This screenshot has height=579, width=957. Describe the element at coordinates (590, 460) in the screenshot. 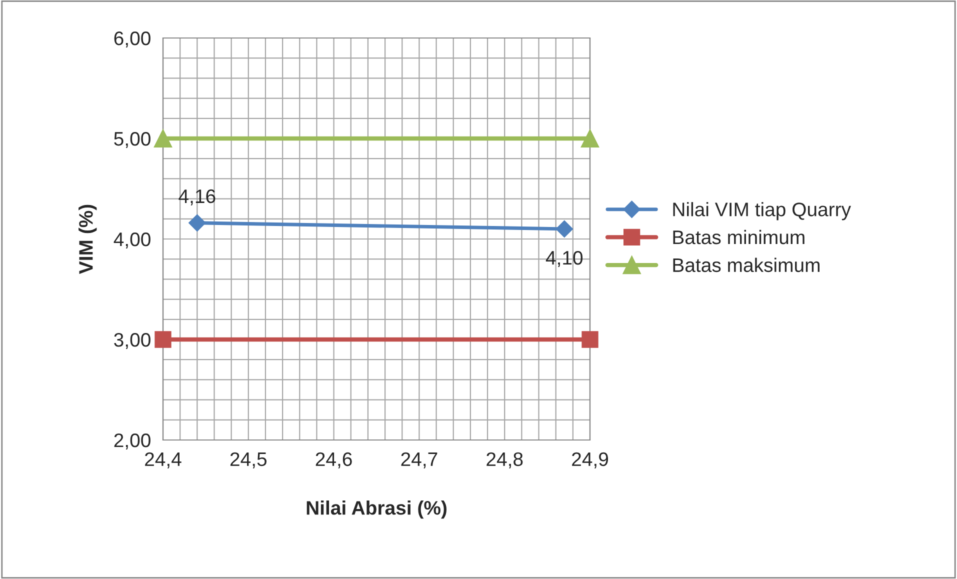

I see `x-tick-label: 24,9` at that location.